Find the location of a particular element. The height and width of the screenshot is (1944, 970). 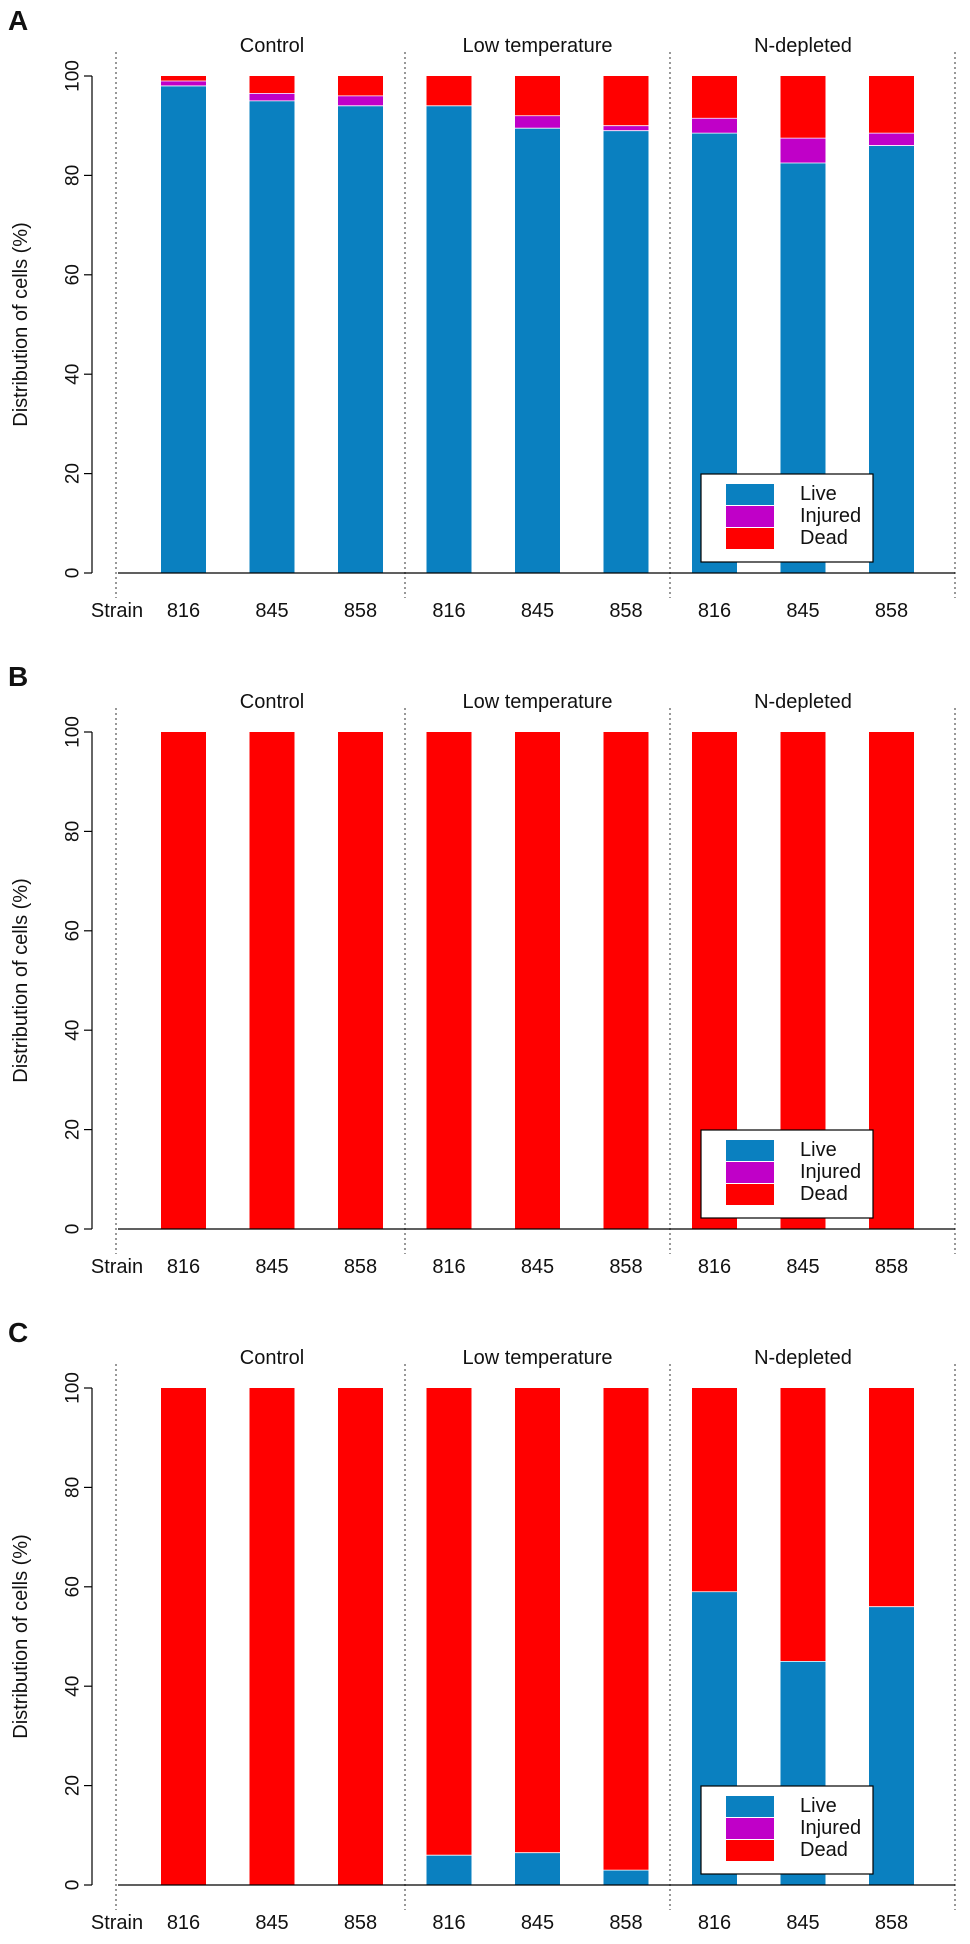

panel-label: B is located at coordinates (18, 676).